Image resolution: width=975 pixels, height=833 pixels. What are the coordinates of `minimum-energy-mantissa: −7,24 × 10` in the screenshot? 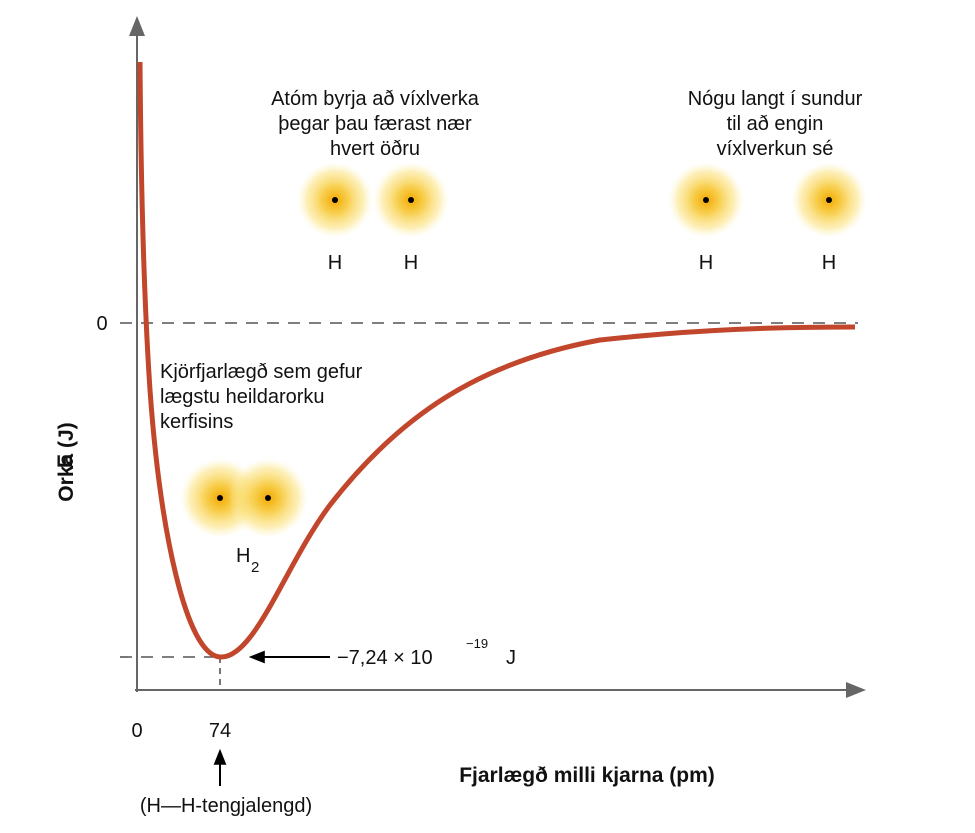 It's located at (385, 658).